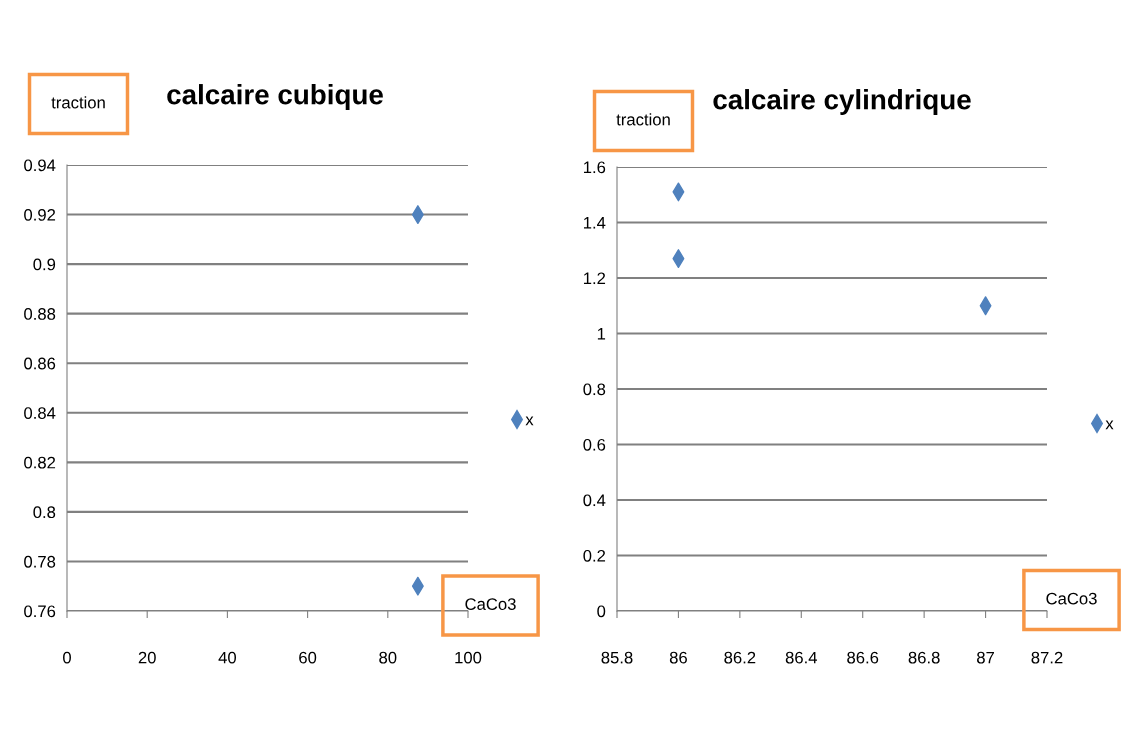 Image resolution: width=1123 pixels, height=729 pixels. What do you see at coordinates (985, 657) in the screenshot?
I see `x-tick-label: 87` at bounding box center [985, 657].